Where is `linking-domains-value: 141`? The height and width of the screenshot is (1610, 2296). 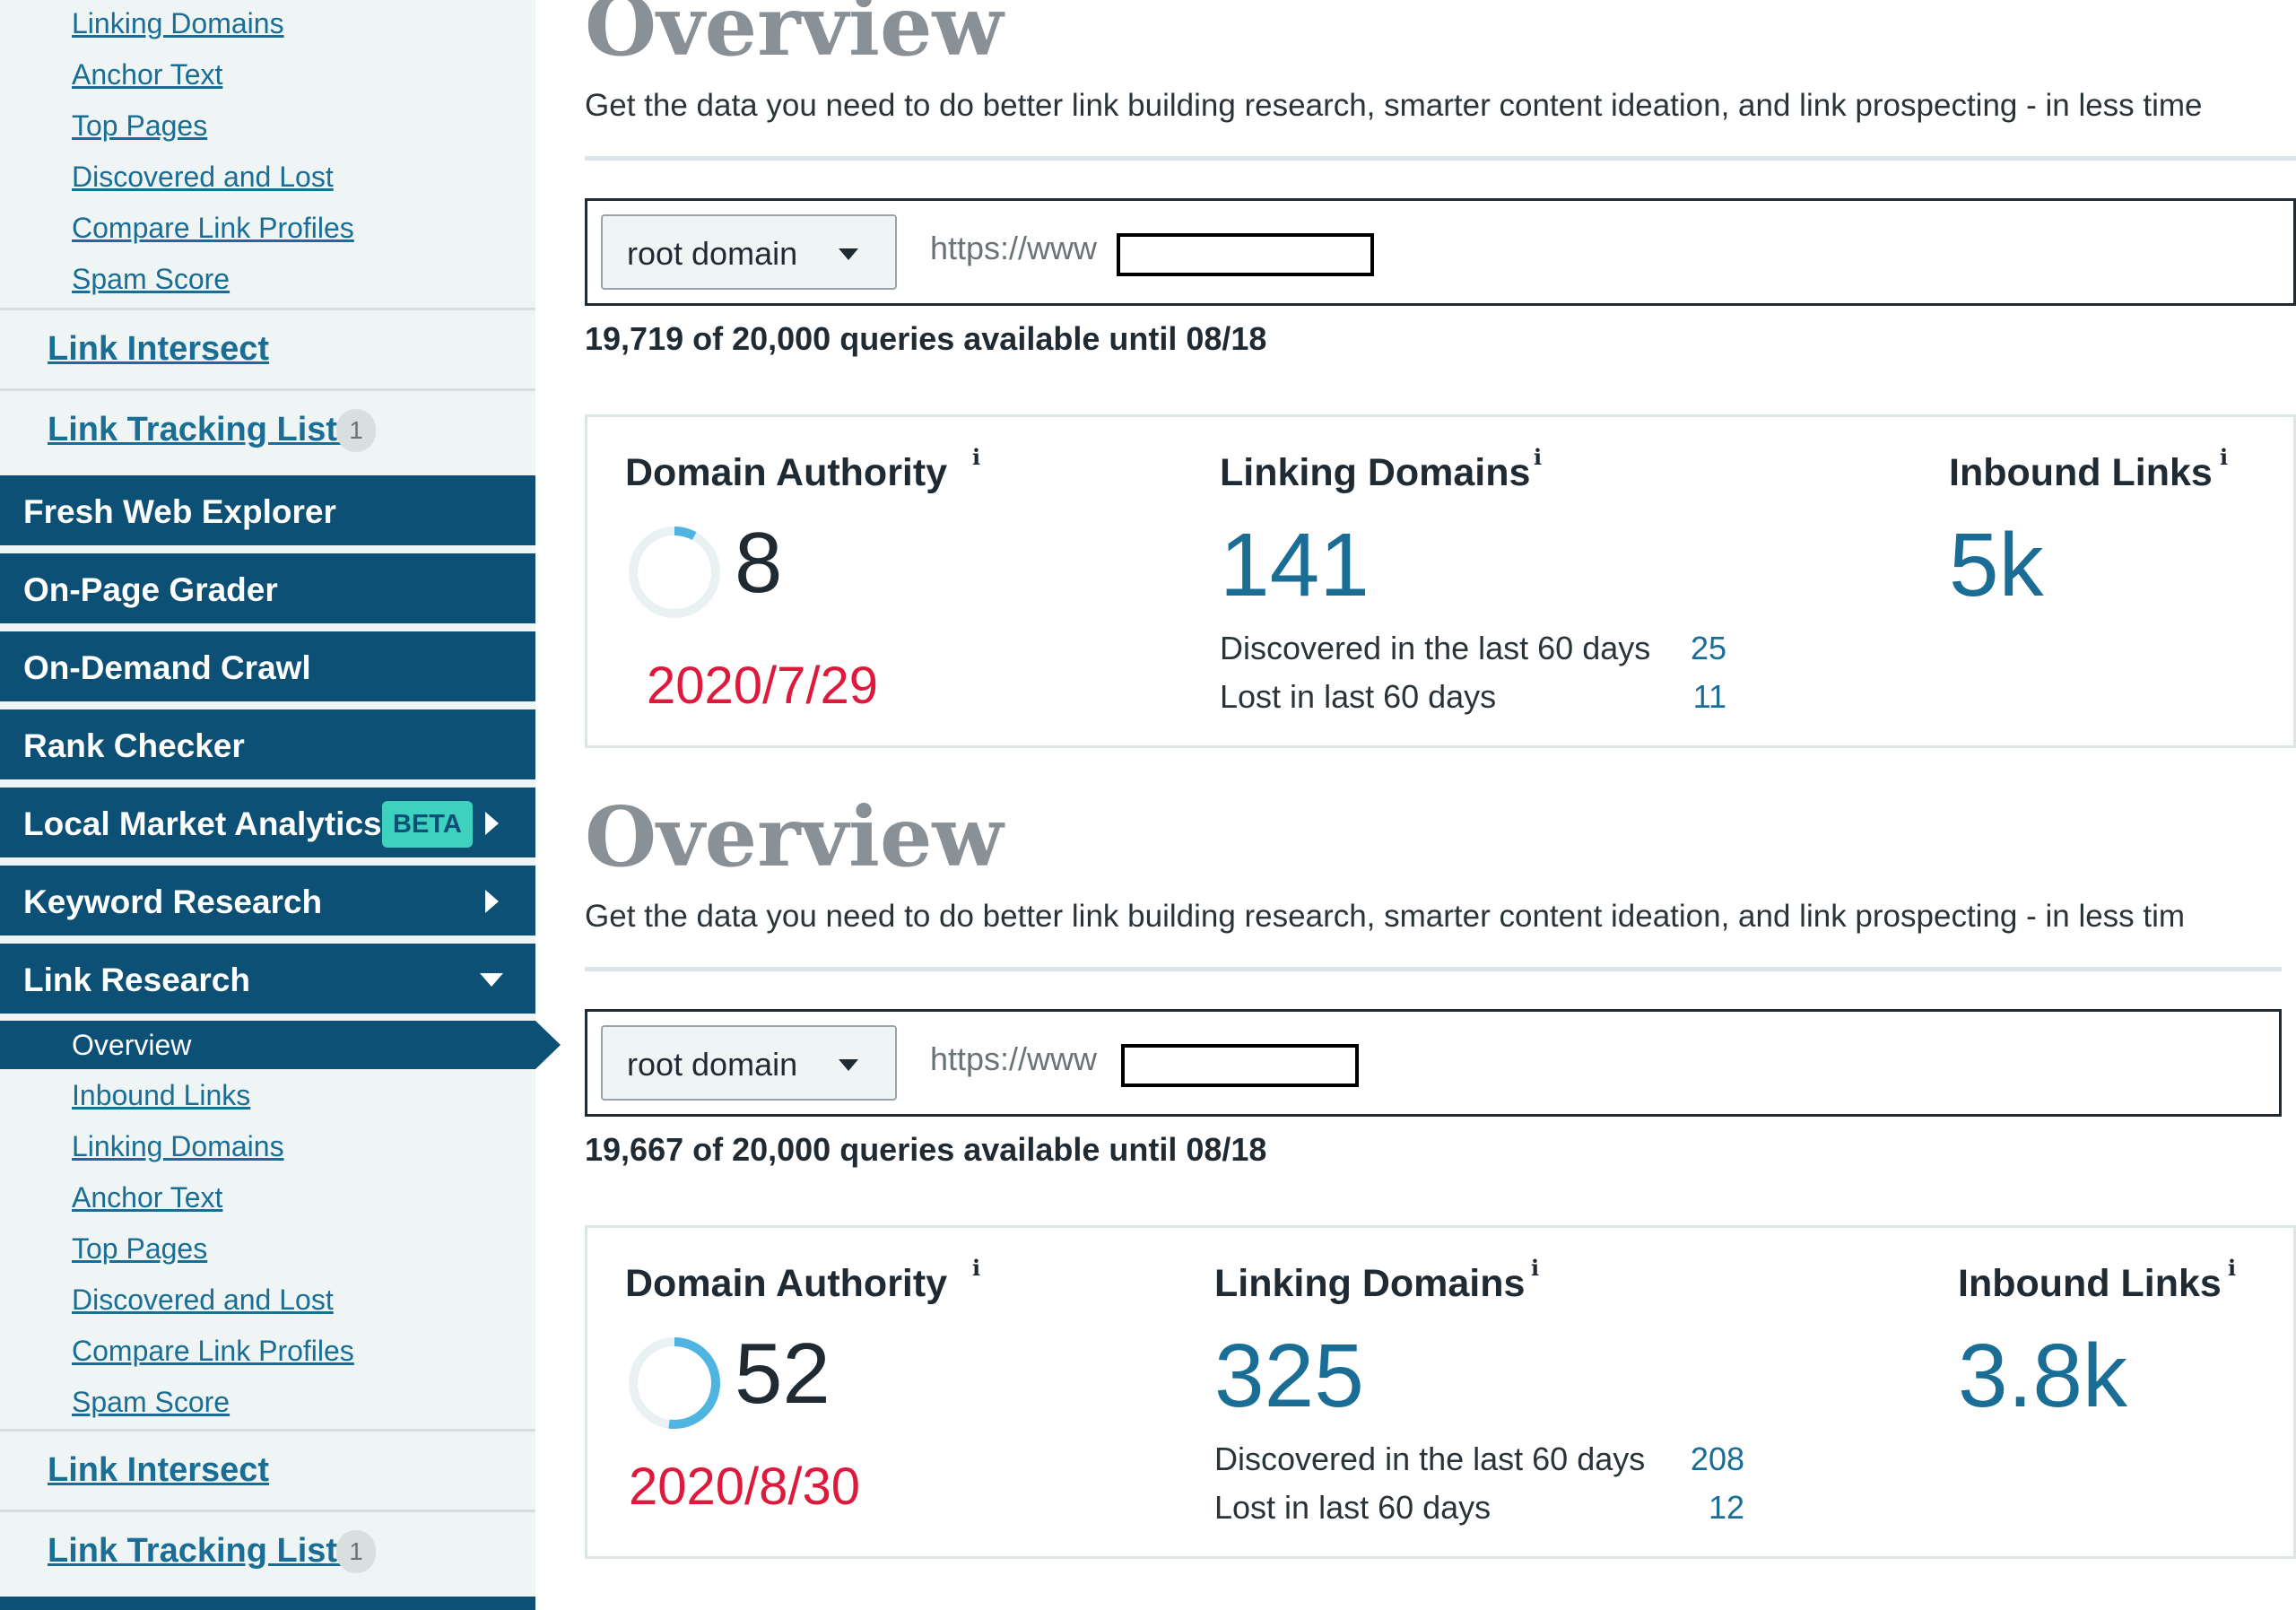
linking-domains-value: 141 is located at coordinates (1295, 565).